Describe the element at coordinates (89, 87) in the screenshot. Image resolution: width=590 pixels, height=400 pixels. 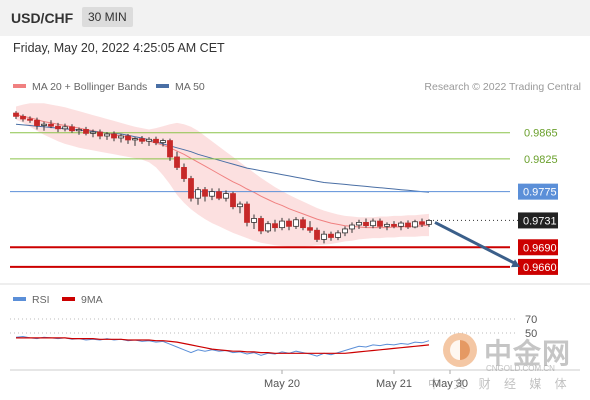
I see `legend-ma20-label: MA 20 + Bollinger Bands` at that location.